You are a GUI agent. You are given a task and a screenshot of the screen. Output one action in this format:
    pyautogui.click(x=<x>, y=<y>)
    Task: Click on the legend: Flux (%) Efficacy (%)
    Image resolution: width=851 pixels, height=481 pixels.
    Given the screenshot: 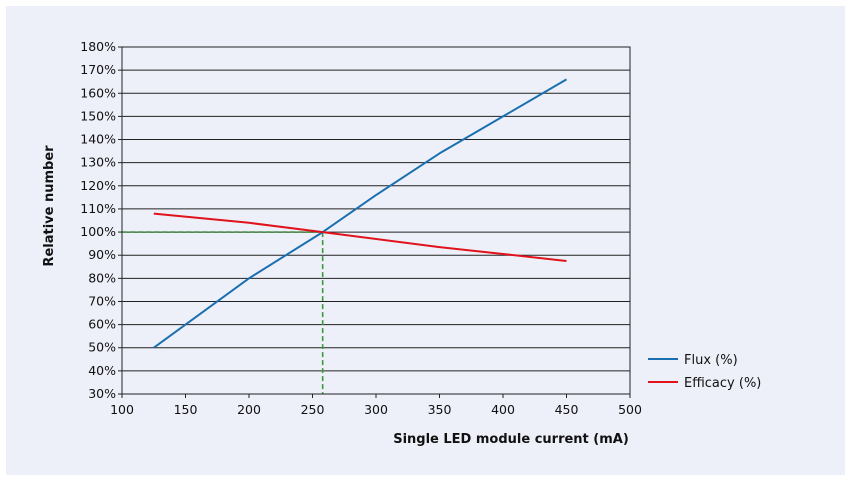 What is the action you would take?
    pyautogui.click(x=704, y=372)
    